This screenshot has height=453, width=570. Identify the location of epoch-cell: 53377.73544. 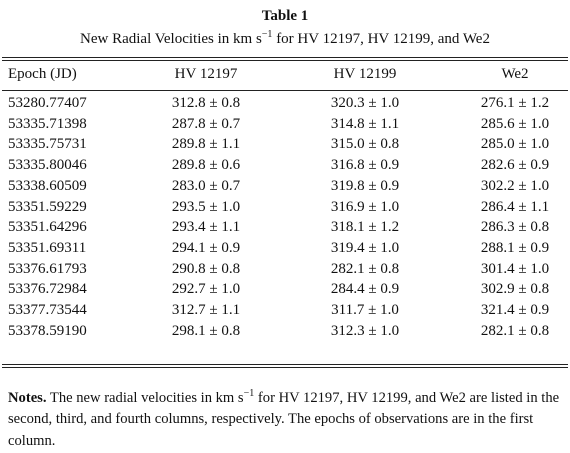
(47, 310).